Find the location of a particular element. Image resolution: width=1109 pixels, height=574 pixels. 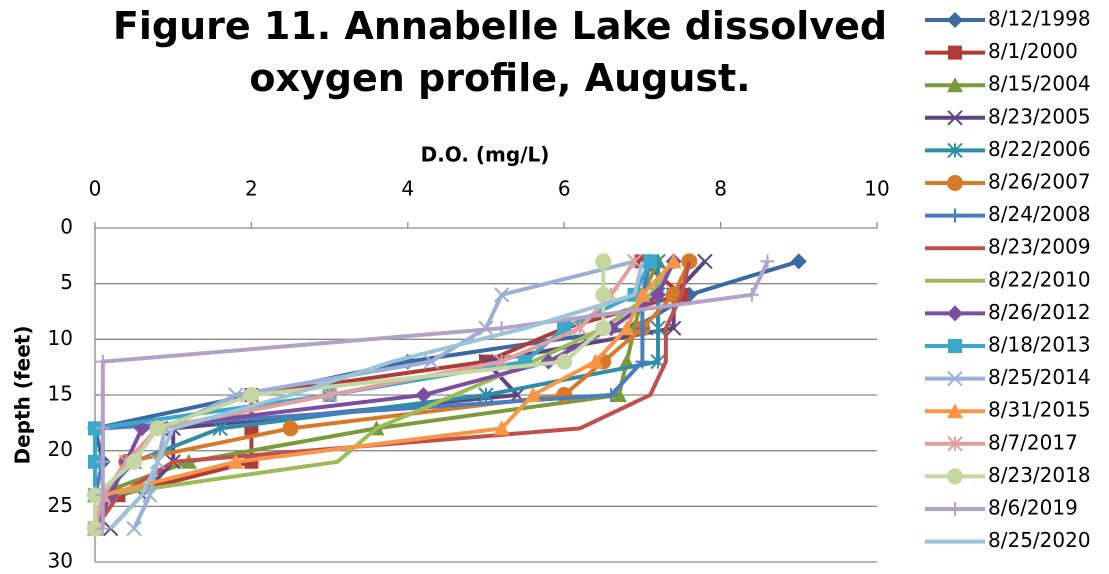

legend-label: 8/22/2010 is located at coordinates (1039, 279).